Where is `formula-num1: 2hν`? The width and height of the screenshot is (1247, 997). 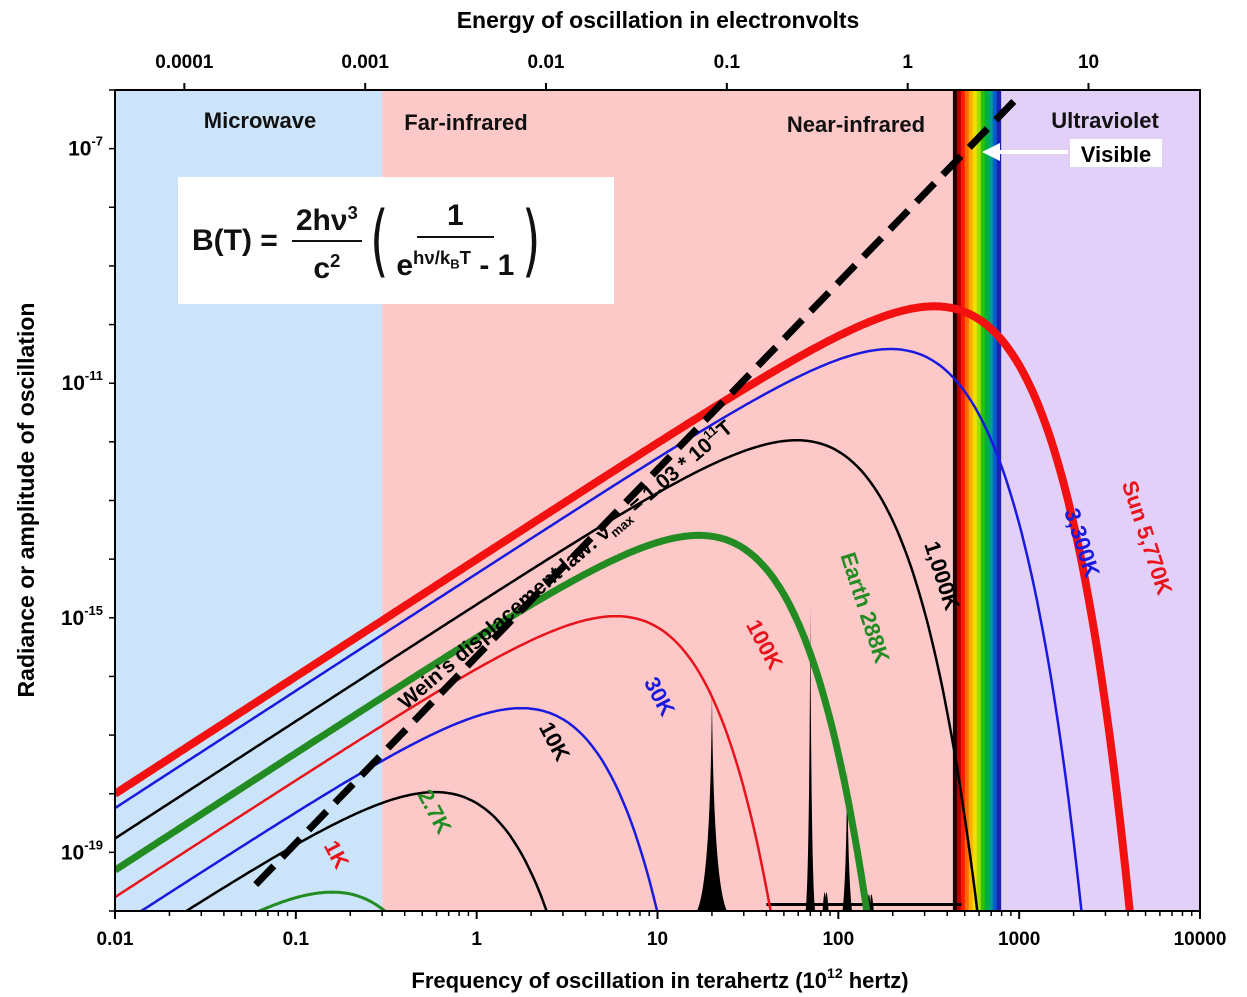 formula-num1: 2hν is located at coordinates (321, 220).